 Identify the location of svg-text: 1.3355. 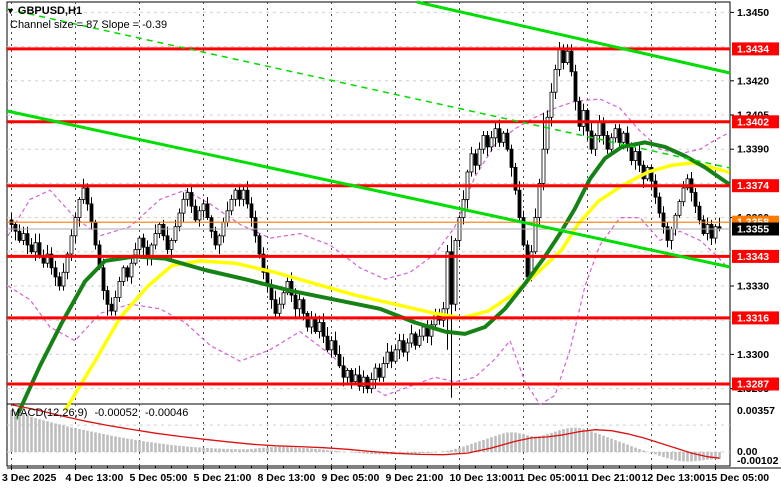
(753, 230).